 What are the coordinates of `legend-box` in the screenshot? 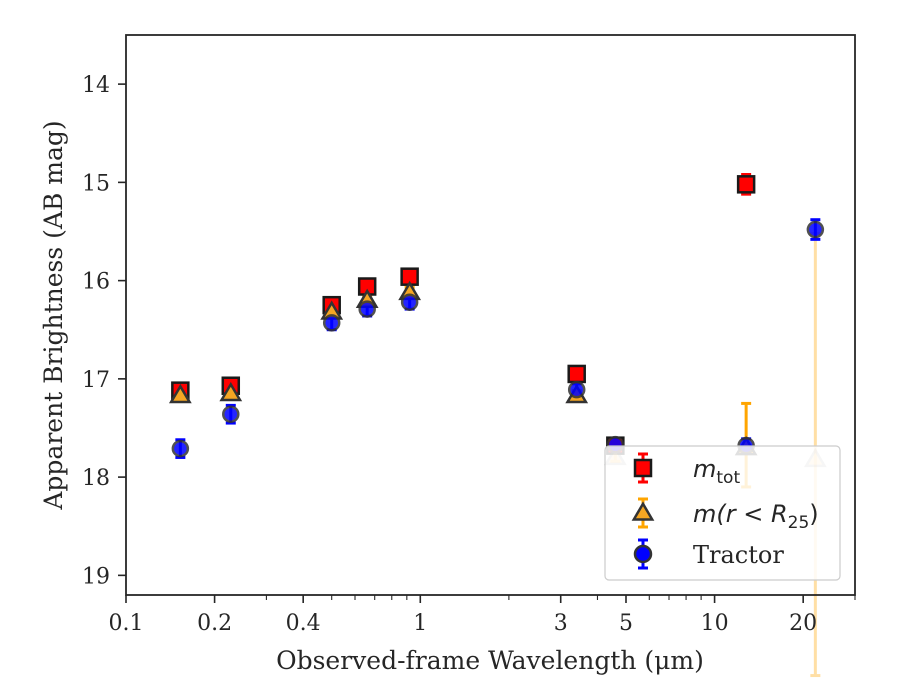 It's located at (722, 513).